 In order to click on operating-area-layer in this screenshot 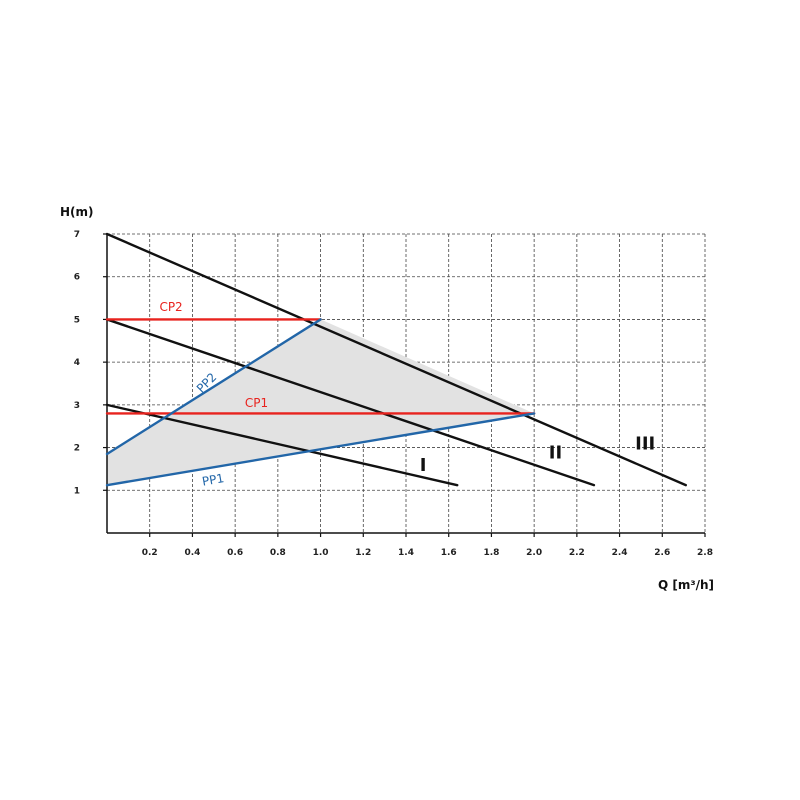, I will do `click(321, 402)`.